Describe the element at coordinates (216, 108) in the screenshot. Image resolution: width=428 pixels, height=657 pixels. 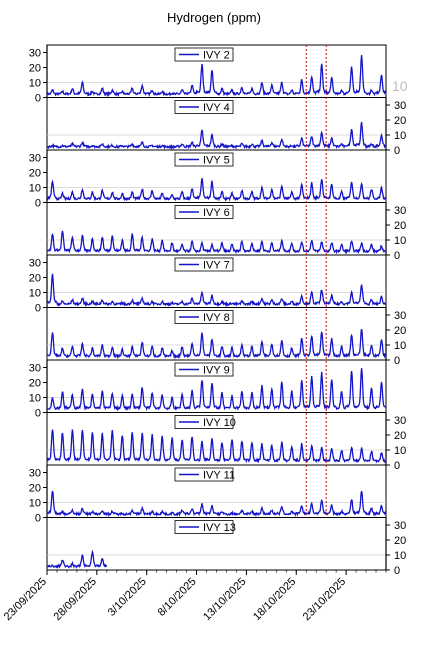
I see `legend-label: IVY 4` at that location.